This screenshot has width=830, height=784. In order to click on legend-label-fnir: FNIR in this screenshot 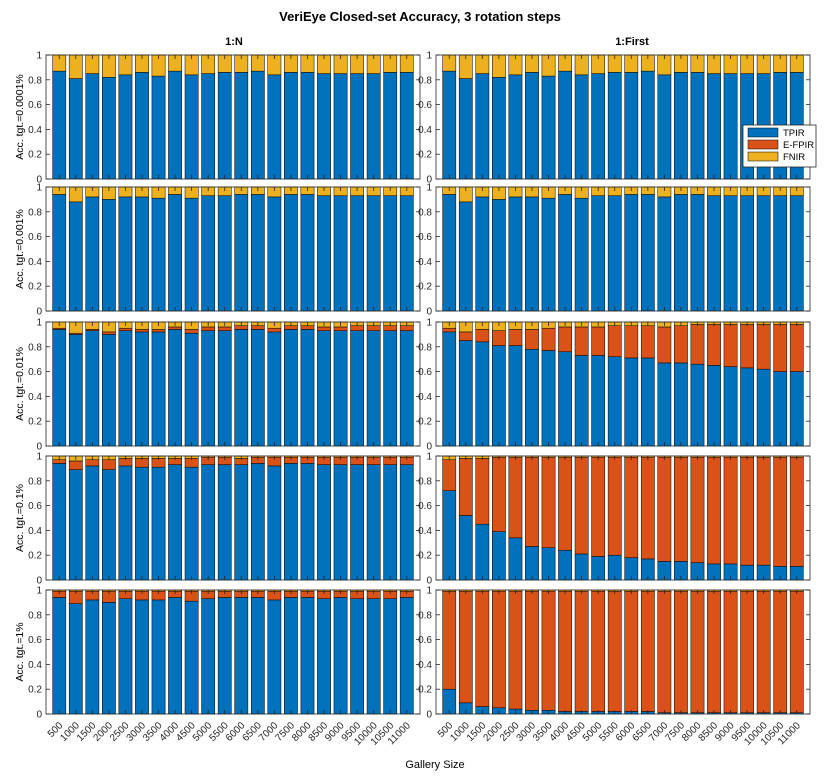, I will do `click(794, 157)`.